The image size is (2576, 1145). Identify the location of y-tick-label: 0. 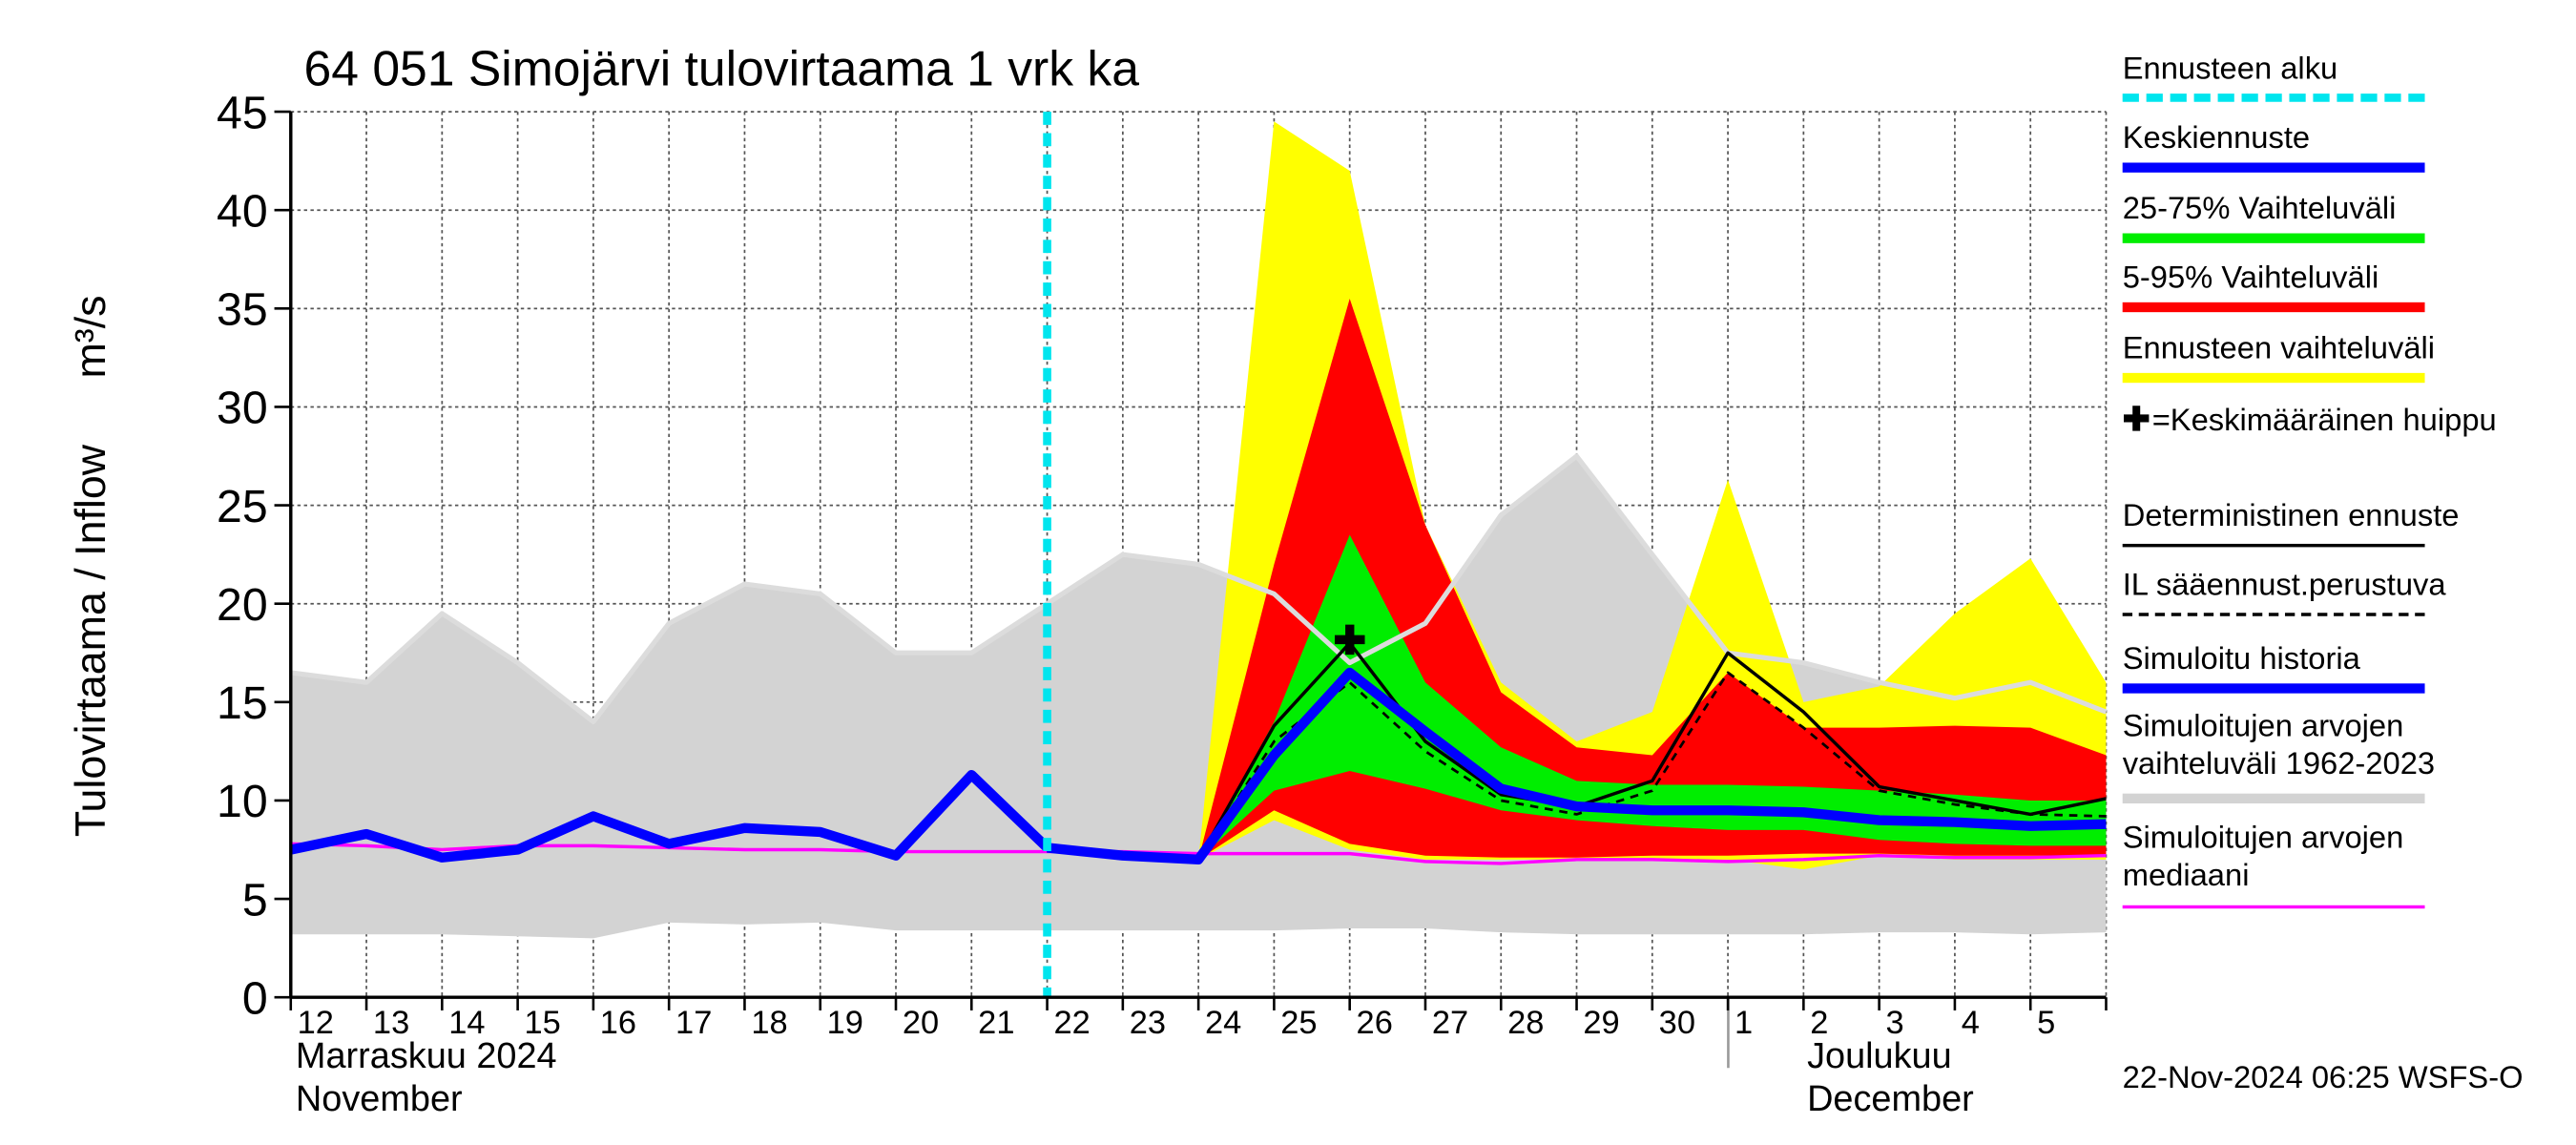
(255, 998).